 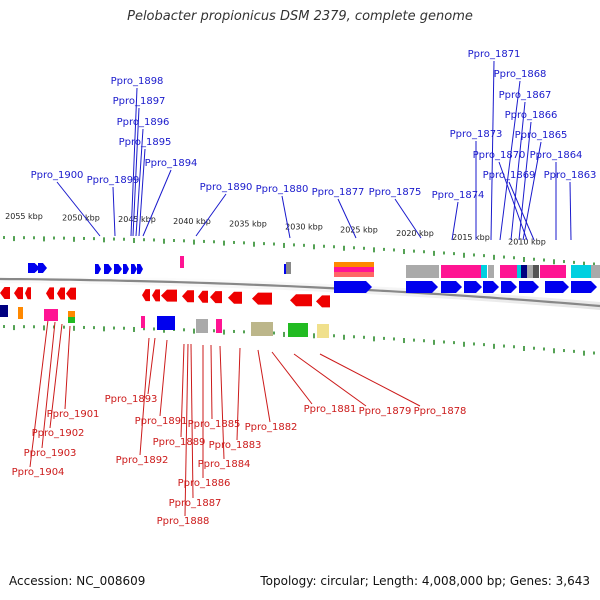 I want to click on gene-label: Ppro_1903, so click(x=50, y=453).